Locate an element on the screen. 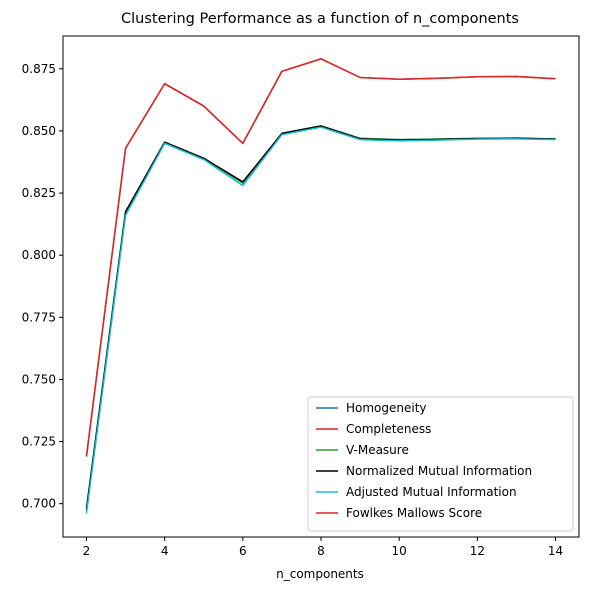  legend-label-1: Completeness is located at coordinates (388, 429).